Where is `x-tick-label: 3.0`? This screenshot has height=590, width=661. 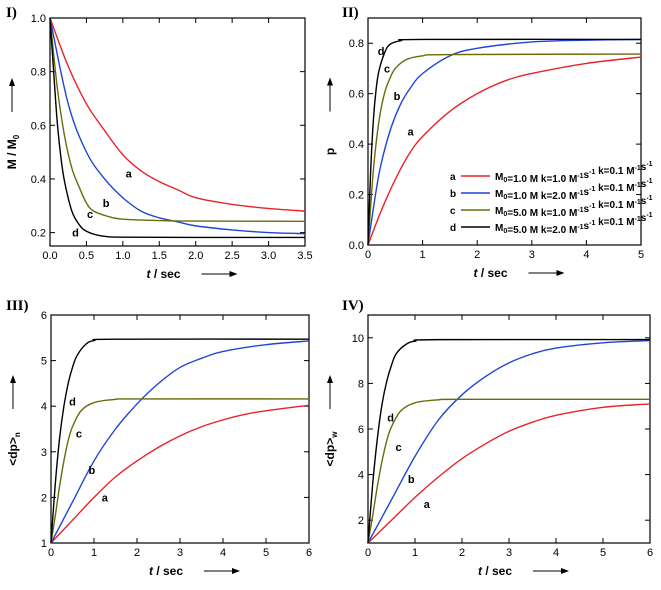 x-tick-label: 3.0 is located at coordinates (268, 256).